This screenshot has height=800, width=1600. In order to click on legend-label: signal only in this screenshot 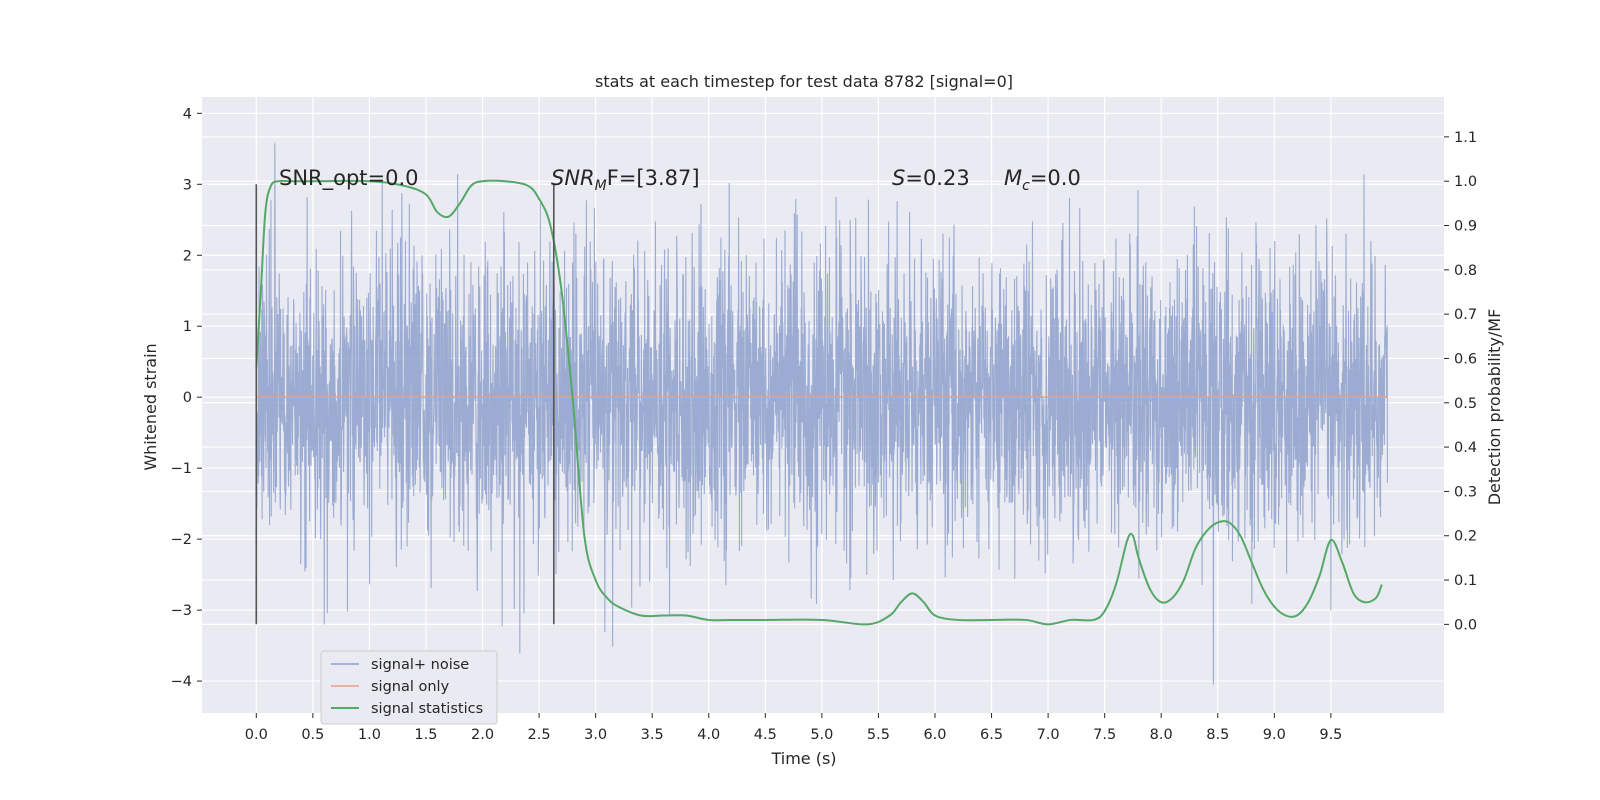, I will do `click(410, 687)`.